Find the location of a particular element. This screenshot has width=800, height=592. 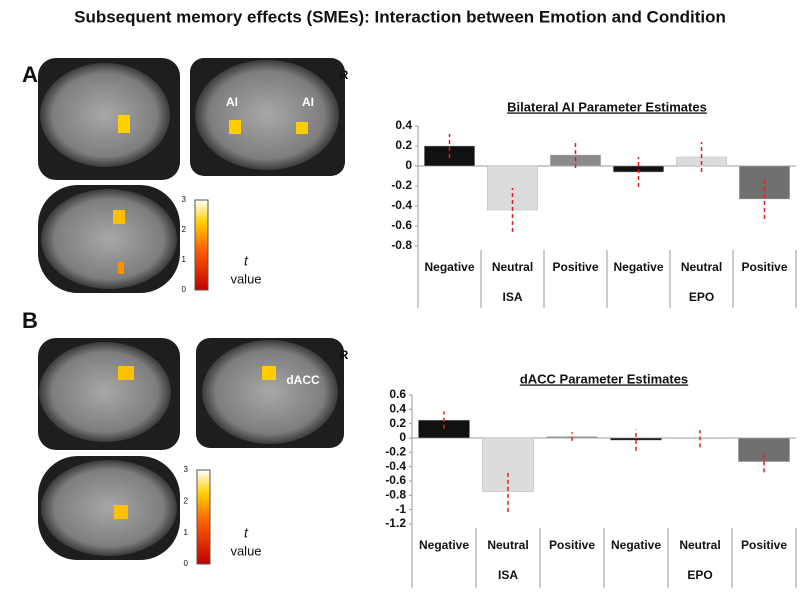

panel-label: A is located at coordinates (30, 74).